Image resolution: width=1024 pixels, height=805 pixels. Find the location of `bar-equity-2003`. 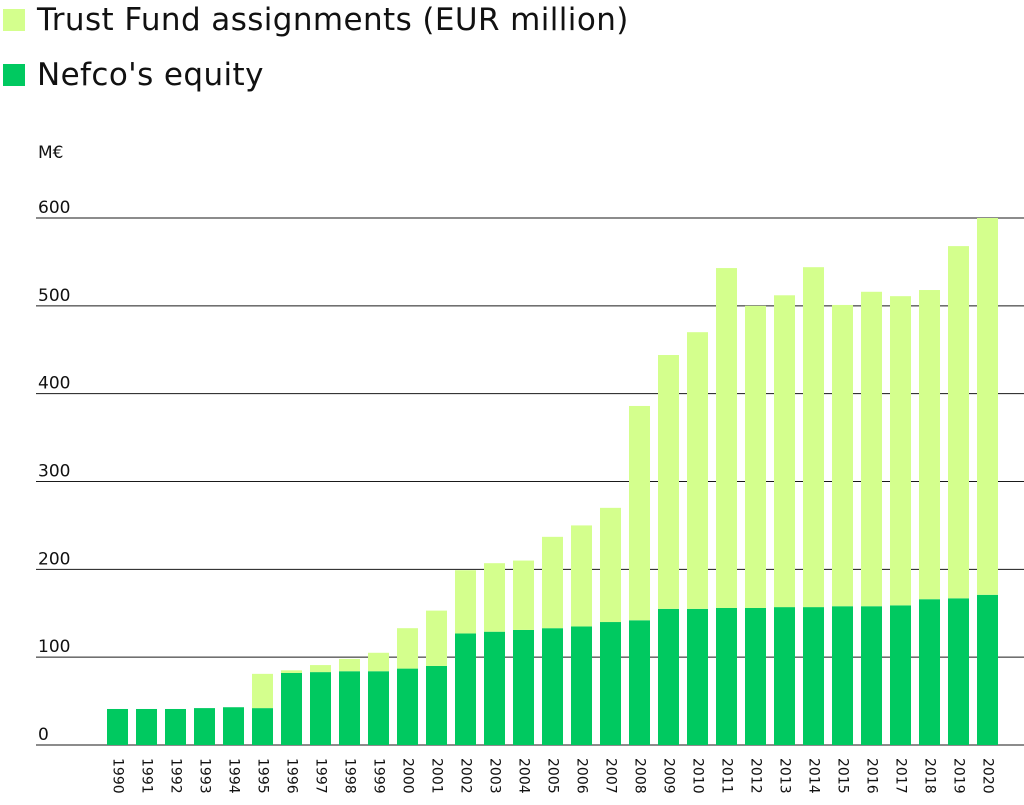

bar-equity-2003 is located at coordinates (494, 688).